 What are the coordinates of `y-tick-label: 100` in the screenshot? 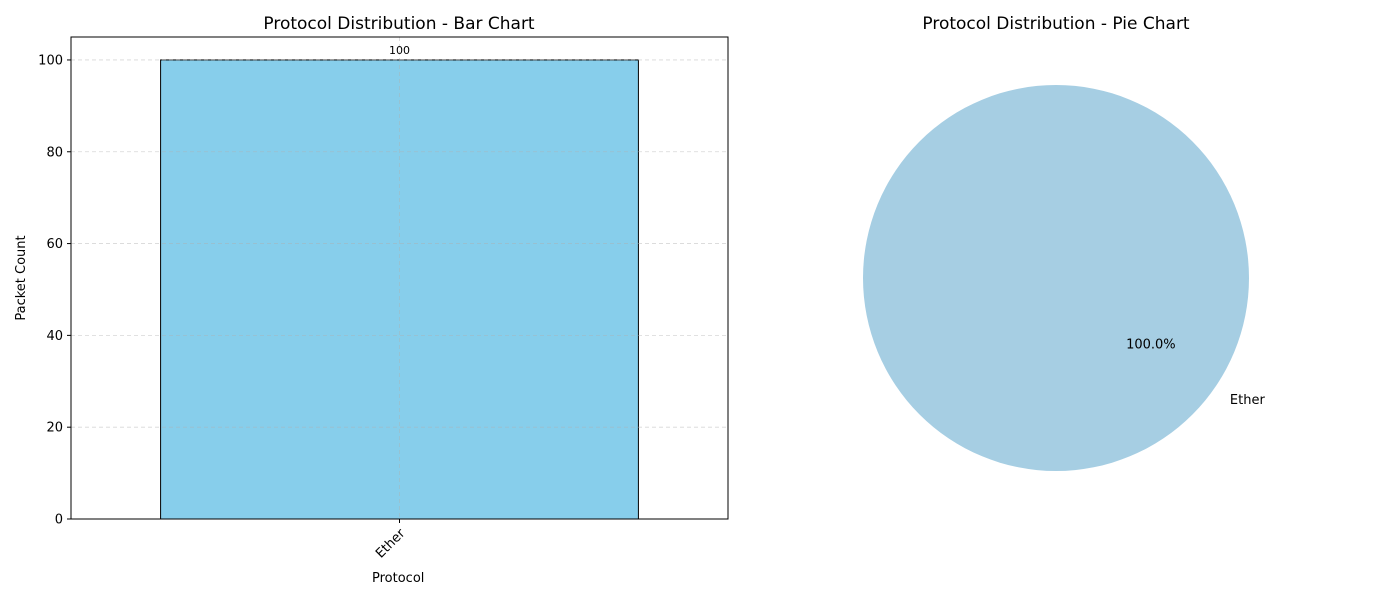 It's located at (50, 60).